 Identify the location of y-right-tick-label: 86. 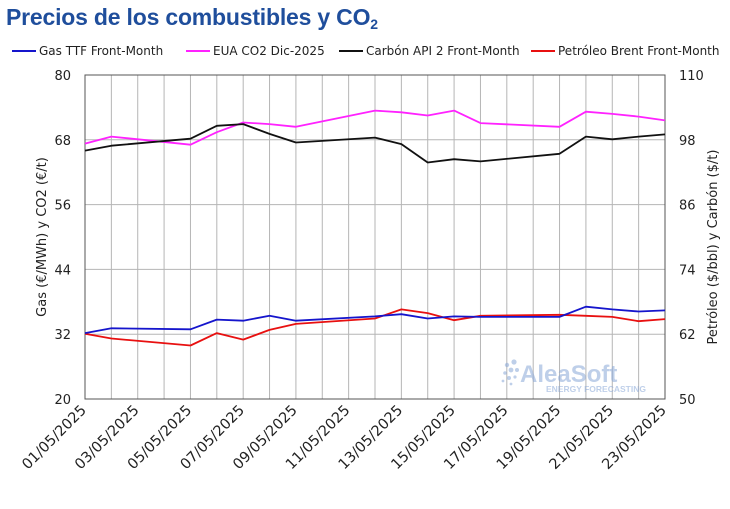
(687, 206).